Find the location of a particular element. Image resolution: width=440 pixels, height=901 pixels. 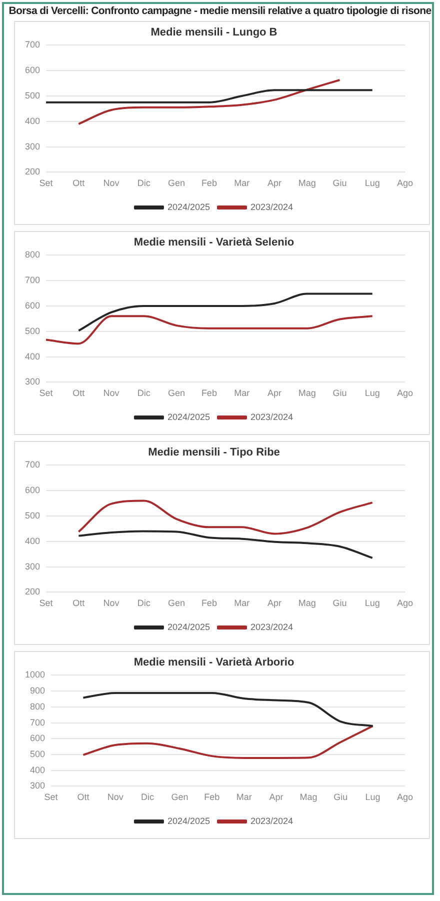

chart-subtitle: Medie mensili - Lungo B is located at coordinates (214, 32).